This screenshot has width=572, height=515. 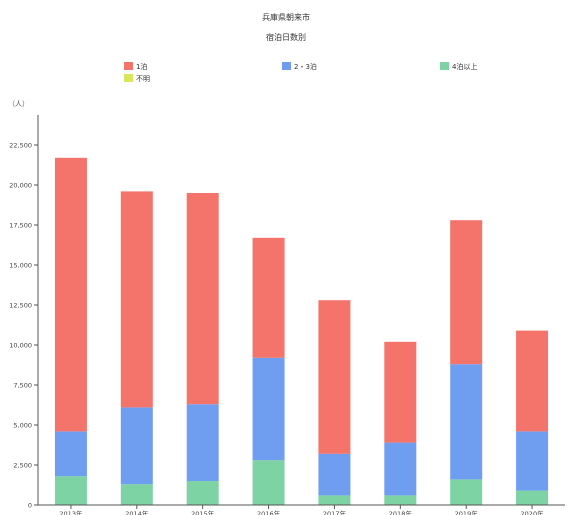 I want to click on x-axis: 2013年 2014年 2015年 2016年 2017年 2018年 2019年 2020年, so click(x=301, y=509).